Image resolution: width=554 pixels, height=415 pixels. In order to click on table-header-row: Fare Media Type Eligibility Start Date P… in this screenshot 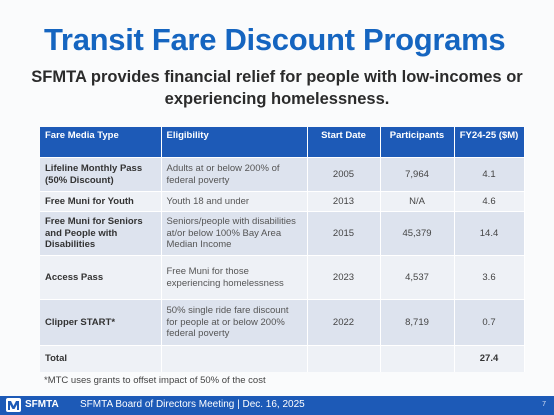, I will do `click(282, 142)`.